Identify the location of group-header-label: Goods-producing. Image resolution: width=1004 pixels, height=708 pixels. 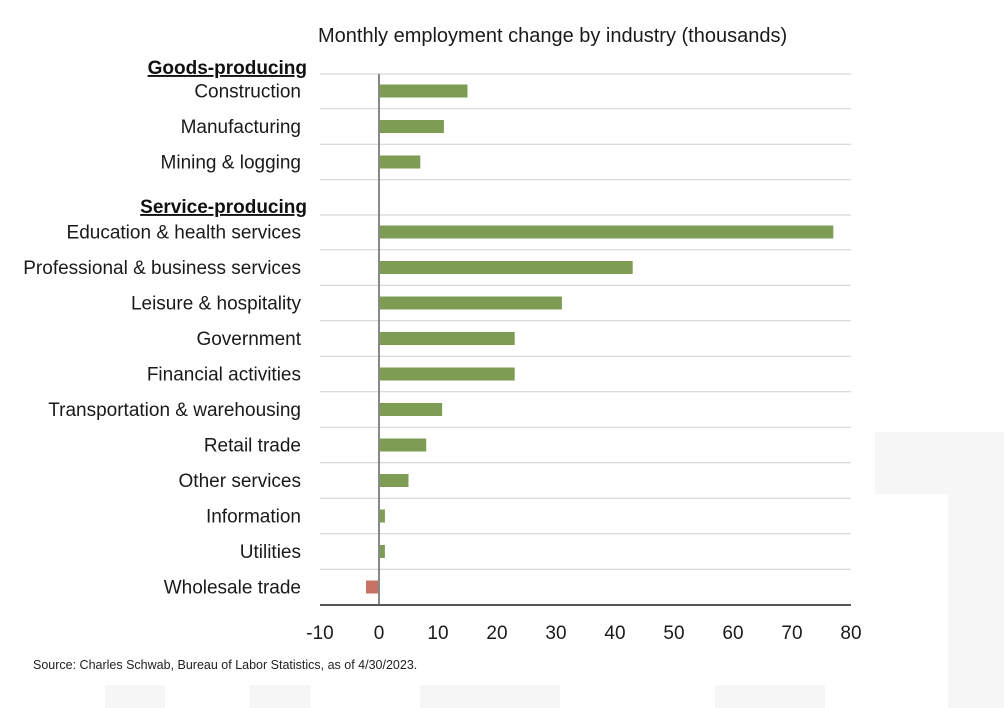
(227, 68).